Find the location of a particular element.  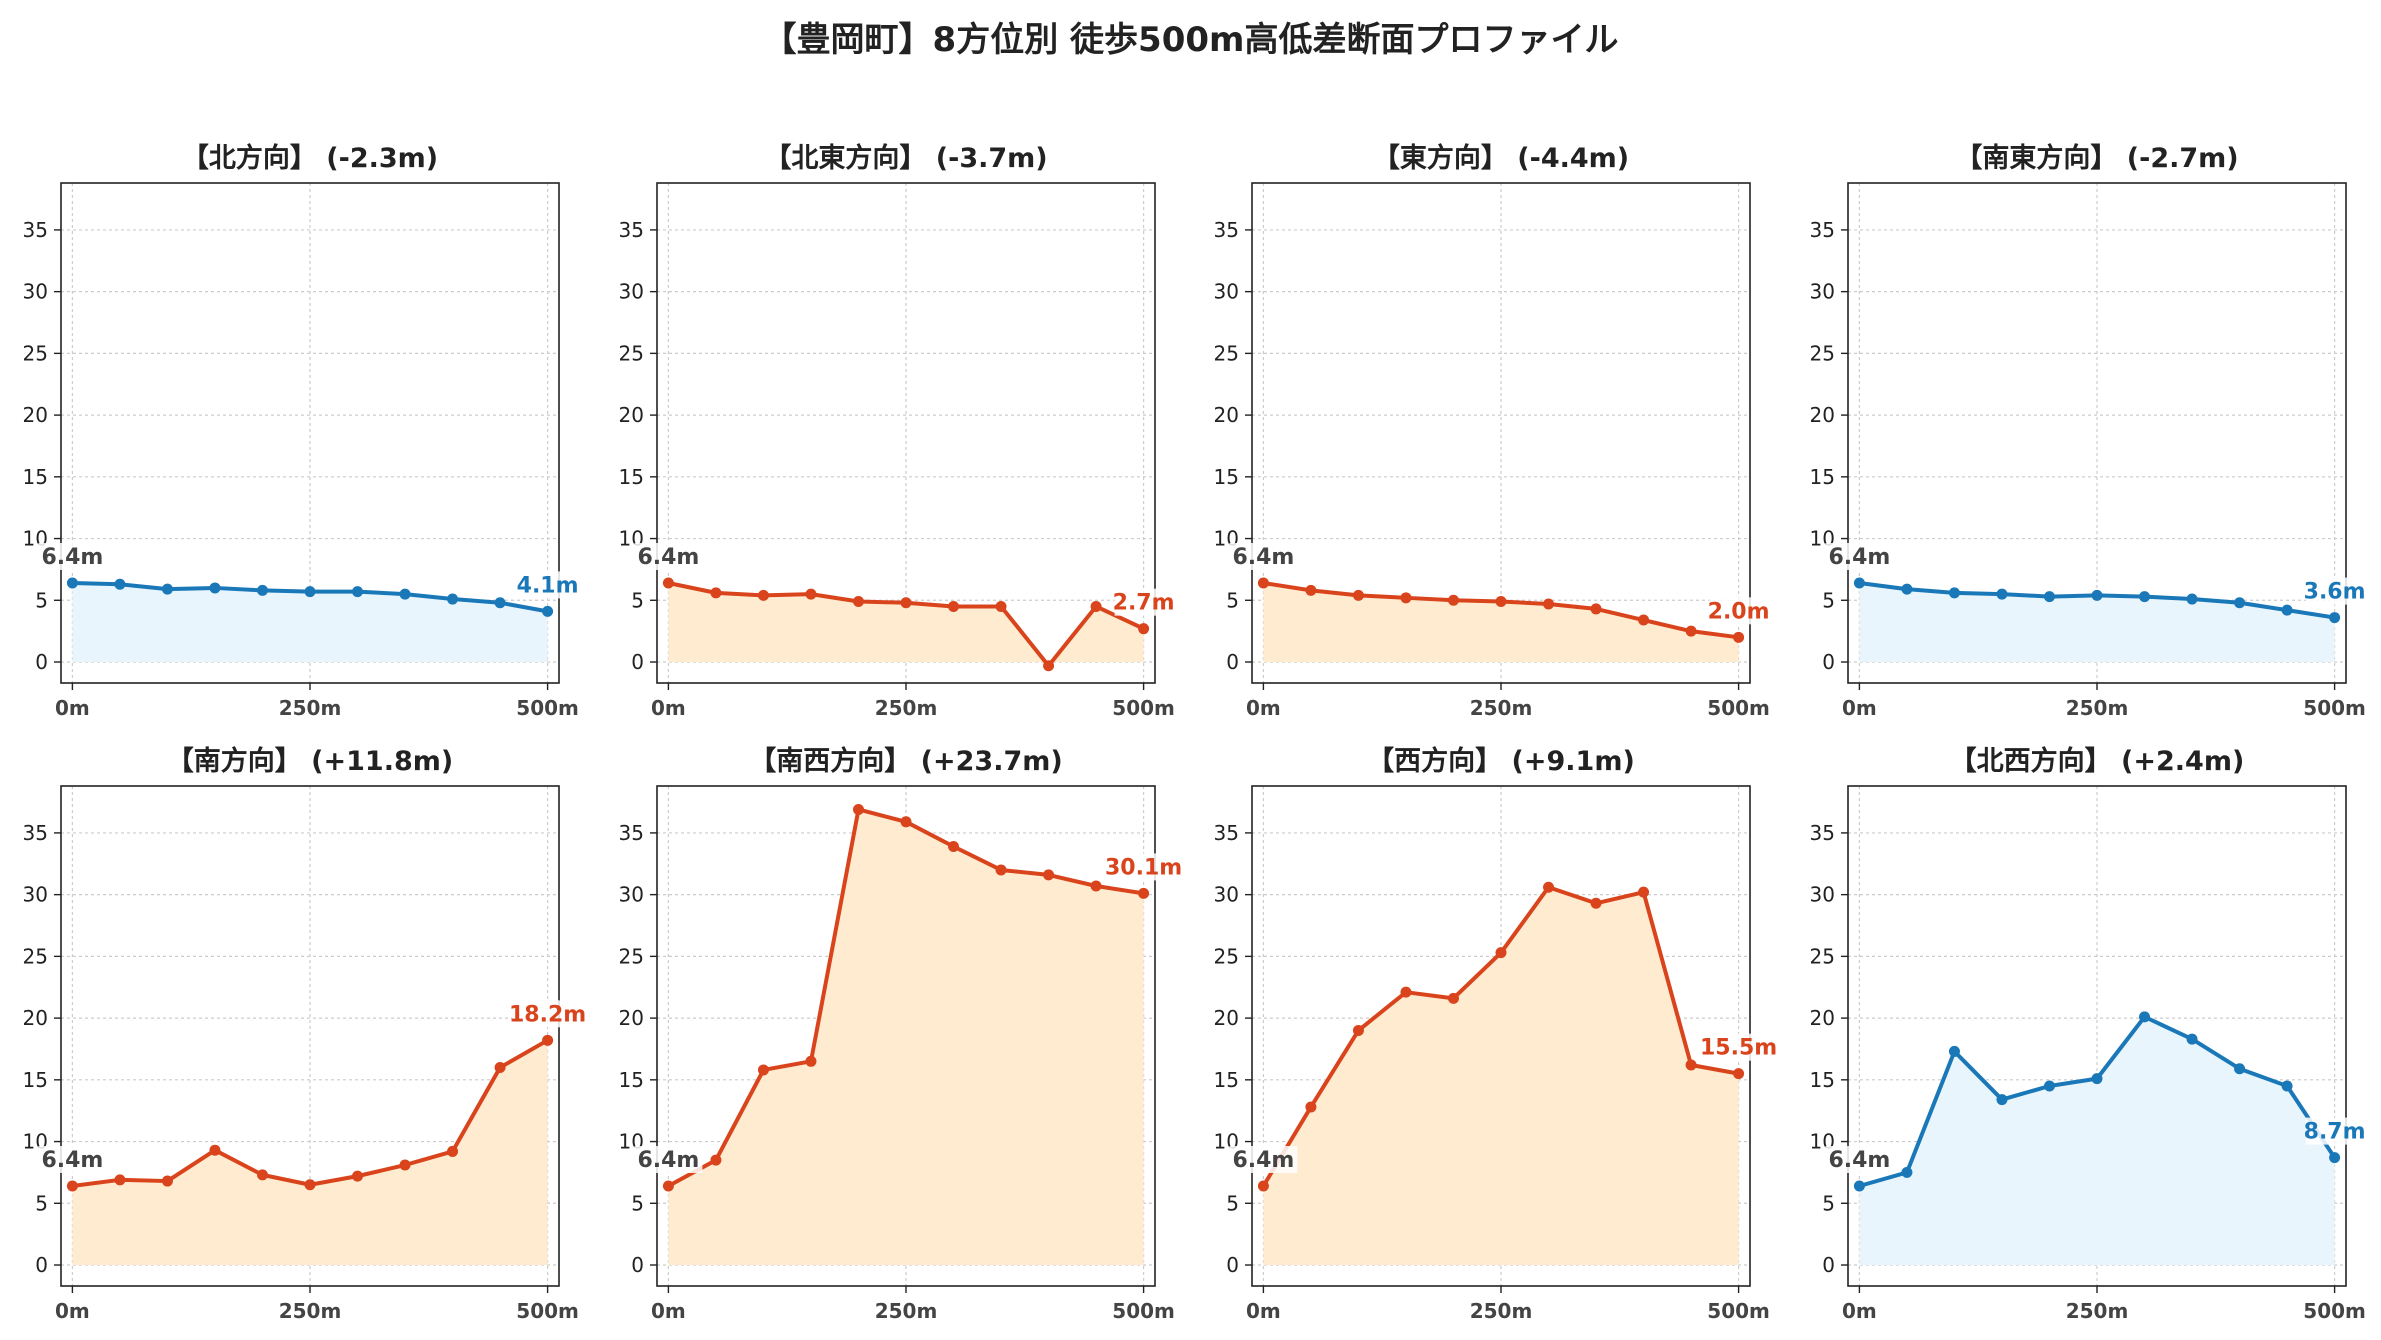

end-label: 2.7m is located at coordinates (1144, 603).